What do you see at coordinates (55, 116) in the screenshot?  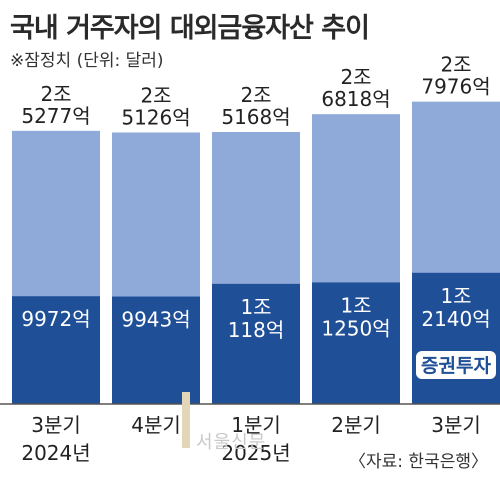 I see `total-label-0-1: 5277억` at bounding box center [55, 116].